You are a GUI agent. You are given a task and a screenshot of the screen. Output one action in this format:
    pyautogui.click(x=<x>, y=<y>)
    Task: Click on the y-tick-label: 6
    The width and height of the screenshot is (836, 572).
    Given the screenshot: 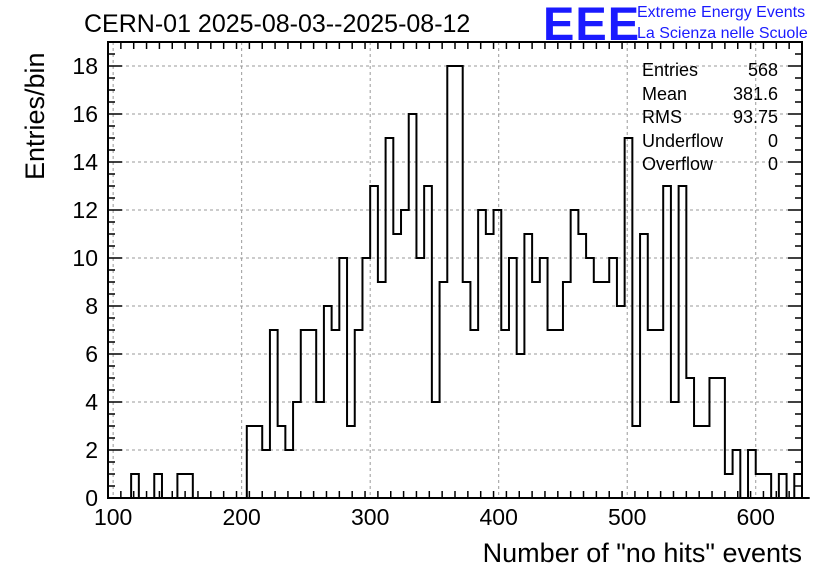 What is the action you would take?
    pyautogui.click(x=91, y=354)
    